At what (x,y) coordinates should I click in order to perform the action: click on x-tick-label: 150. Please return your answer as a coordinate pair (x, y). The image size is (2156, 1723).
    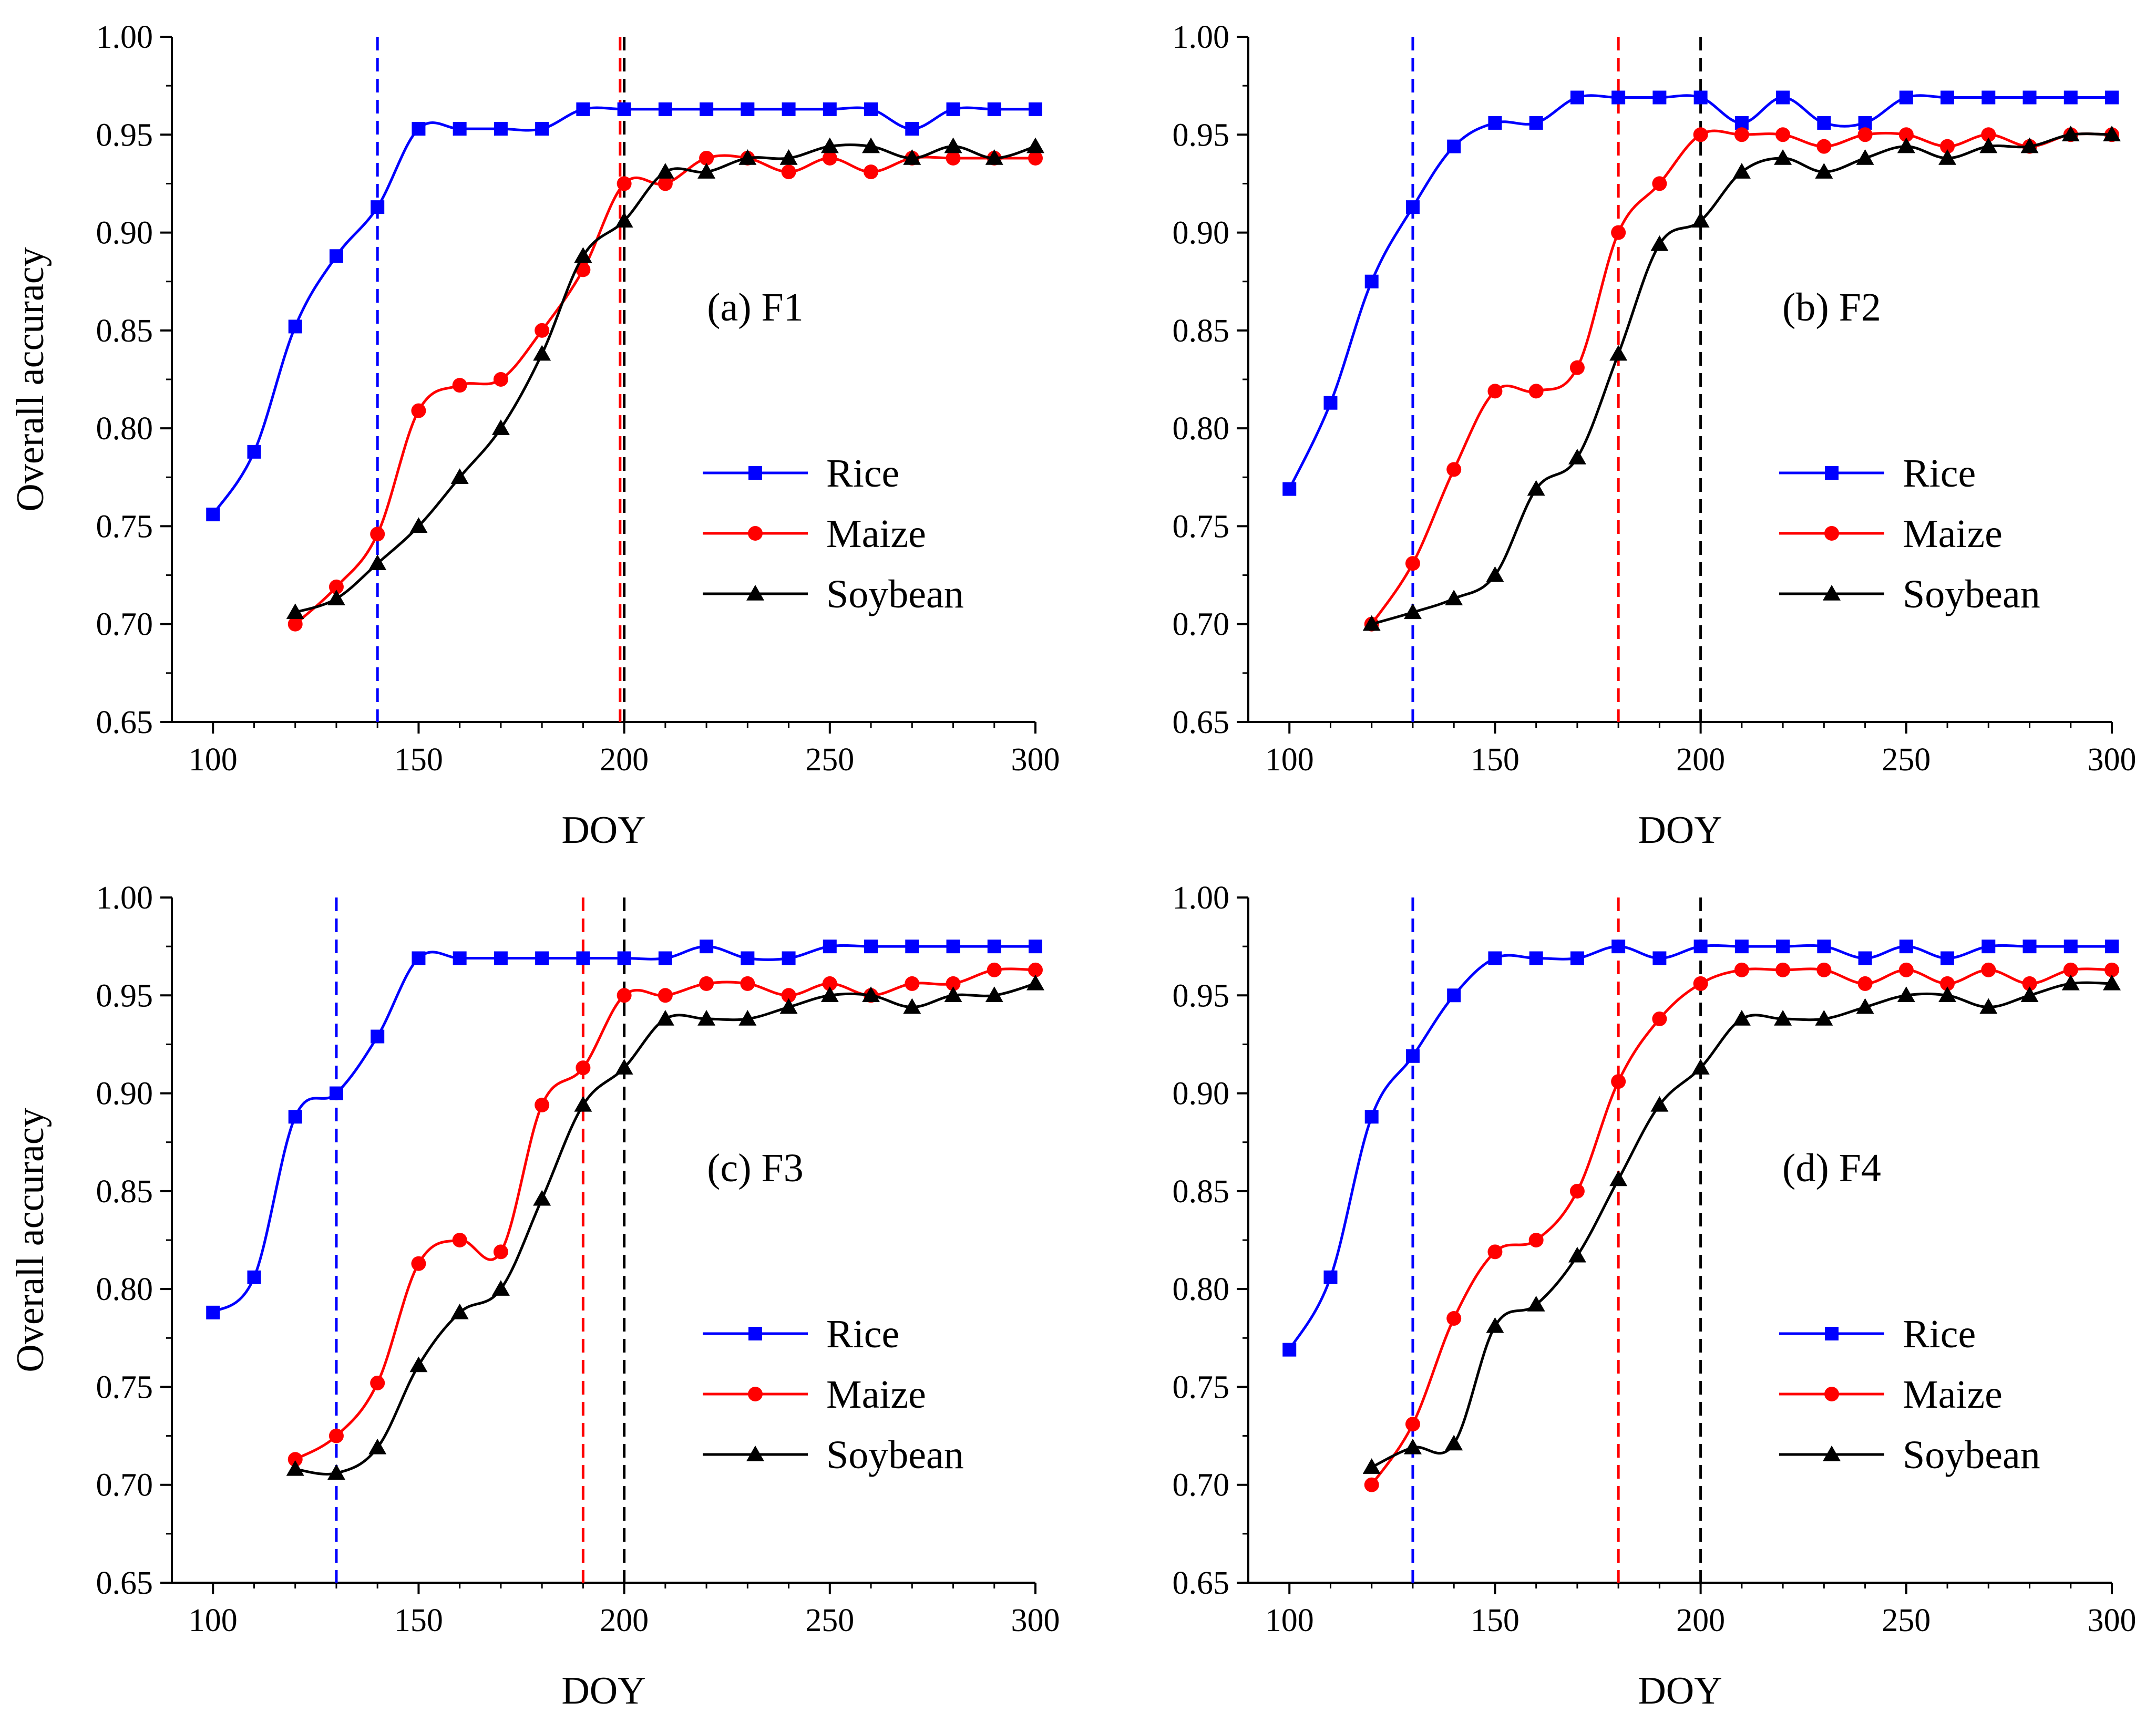
    Looking at the image, I should click on (1496, 760).